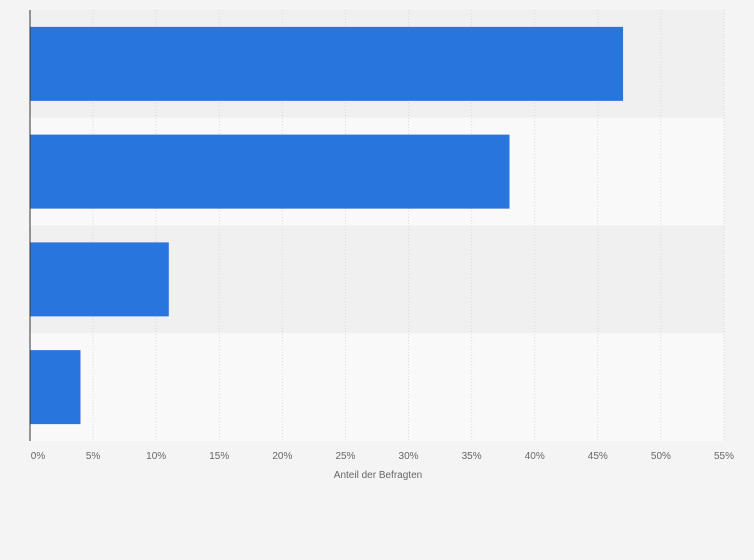  I want to click on x-tick-label: 40%, so click(535, 456).